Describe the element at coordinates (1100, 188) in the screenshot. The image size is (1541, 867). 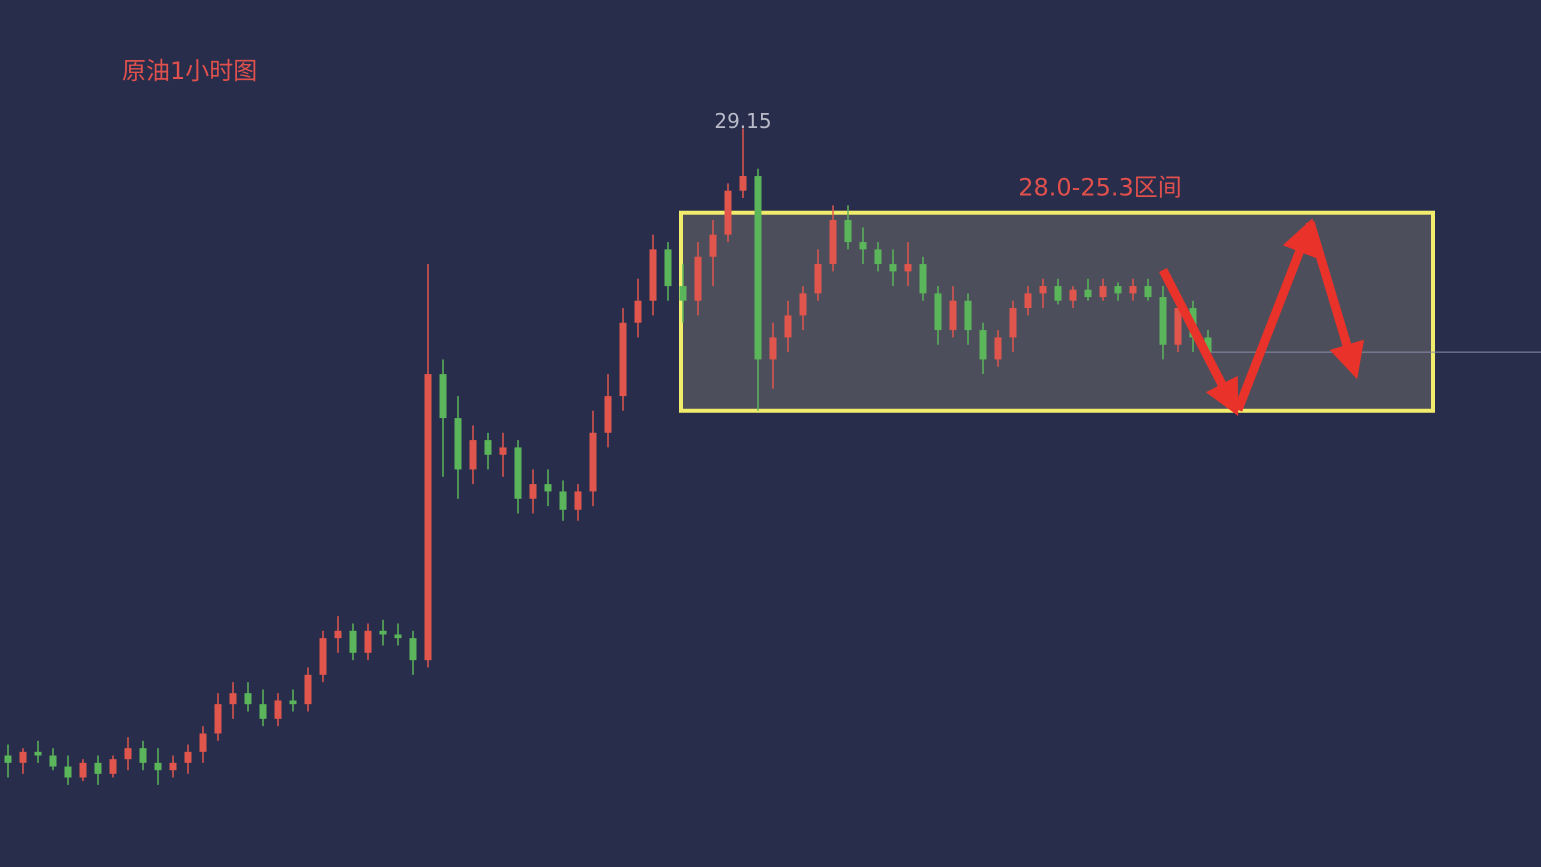
I see `range-label: 28.0-25.3区间` at that location.